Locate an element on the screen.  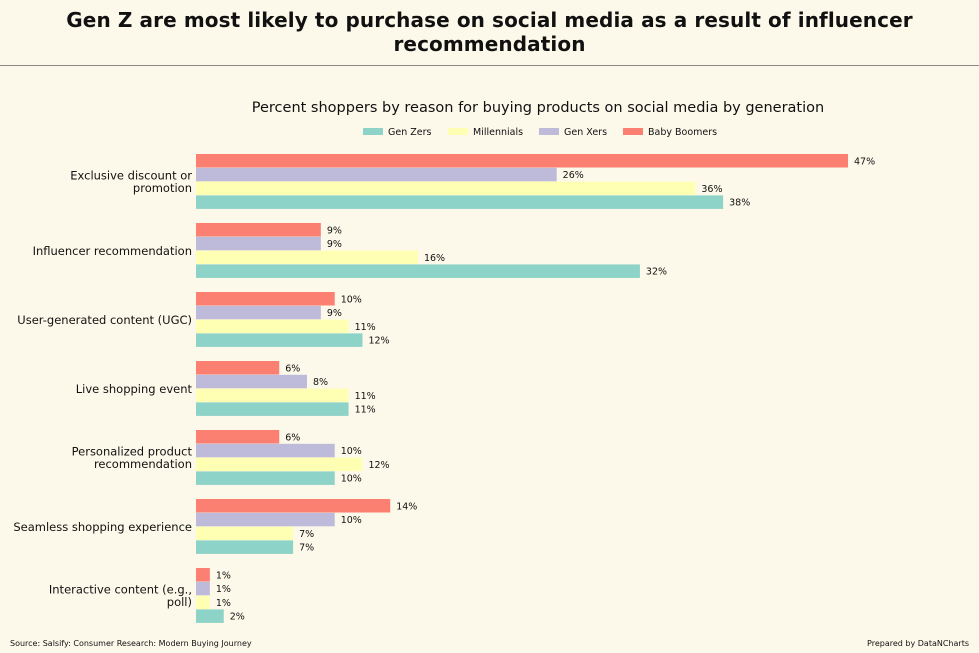
data-label: 16% is located at coordinates (434, 258).